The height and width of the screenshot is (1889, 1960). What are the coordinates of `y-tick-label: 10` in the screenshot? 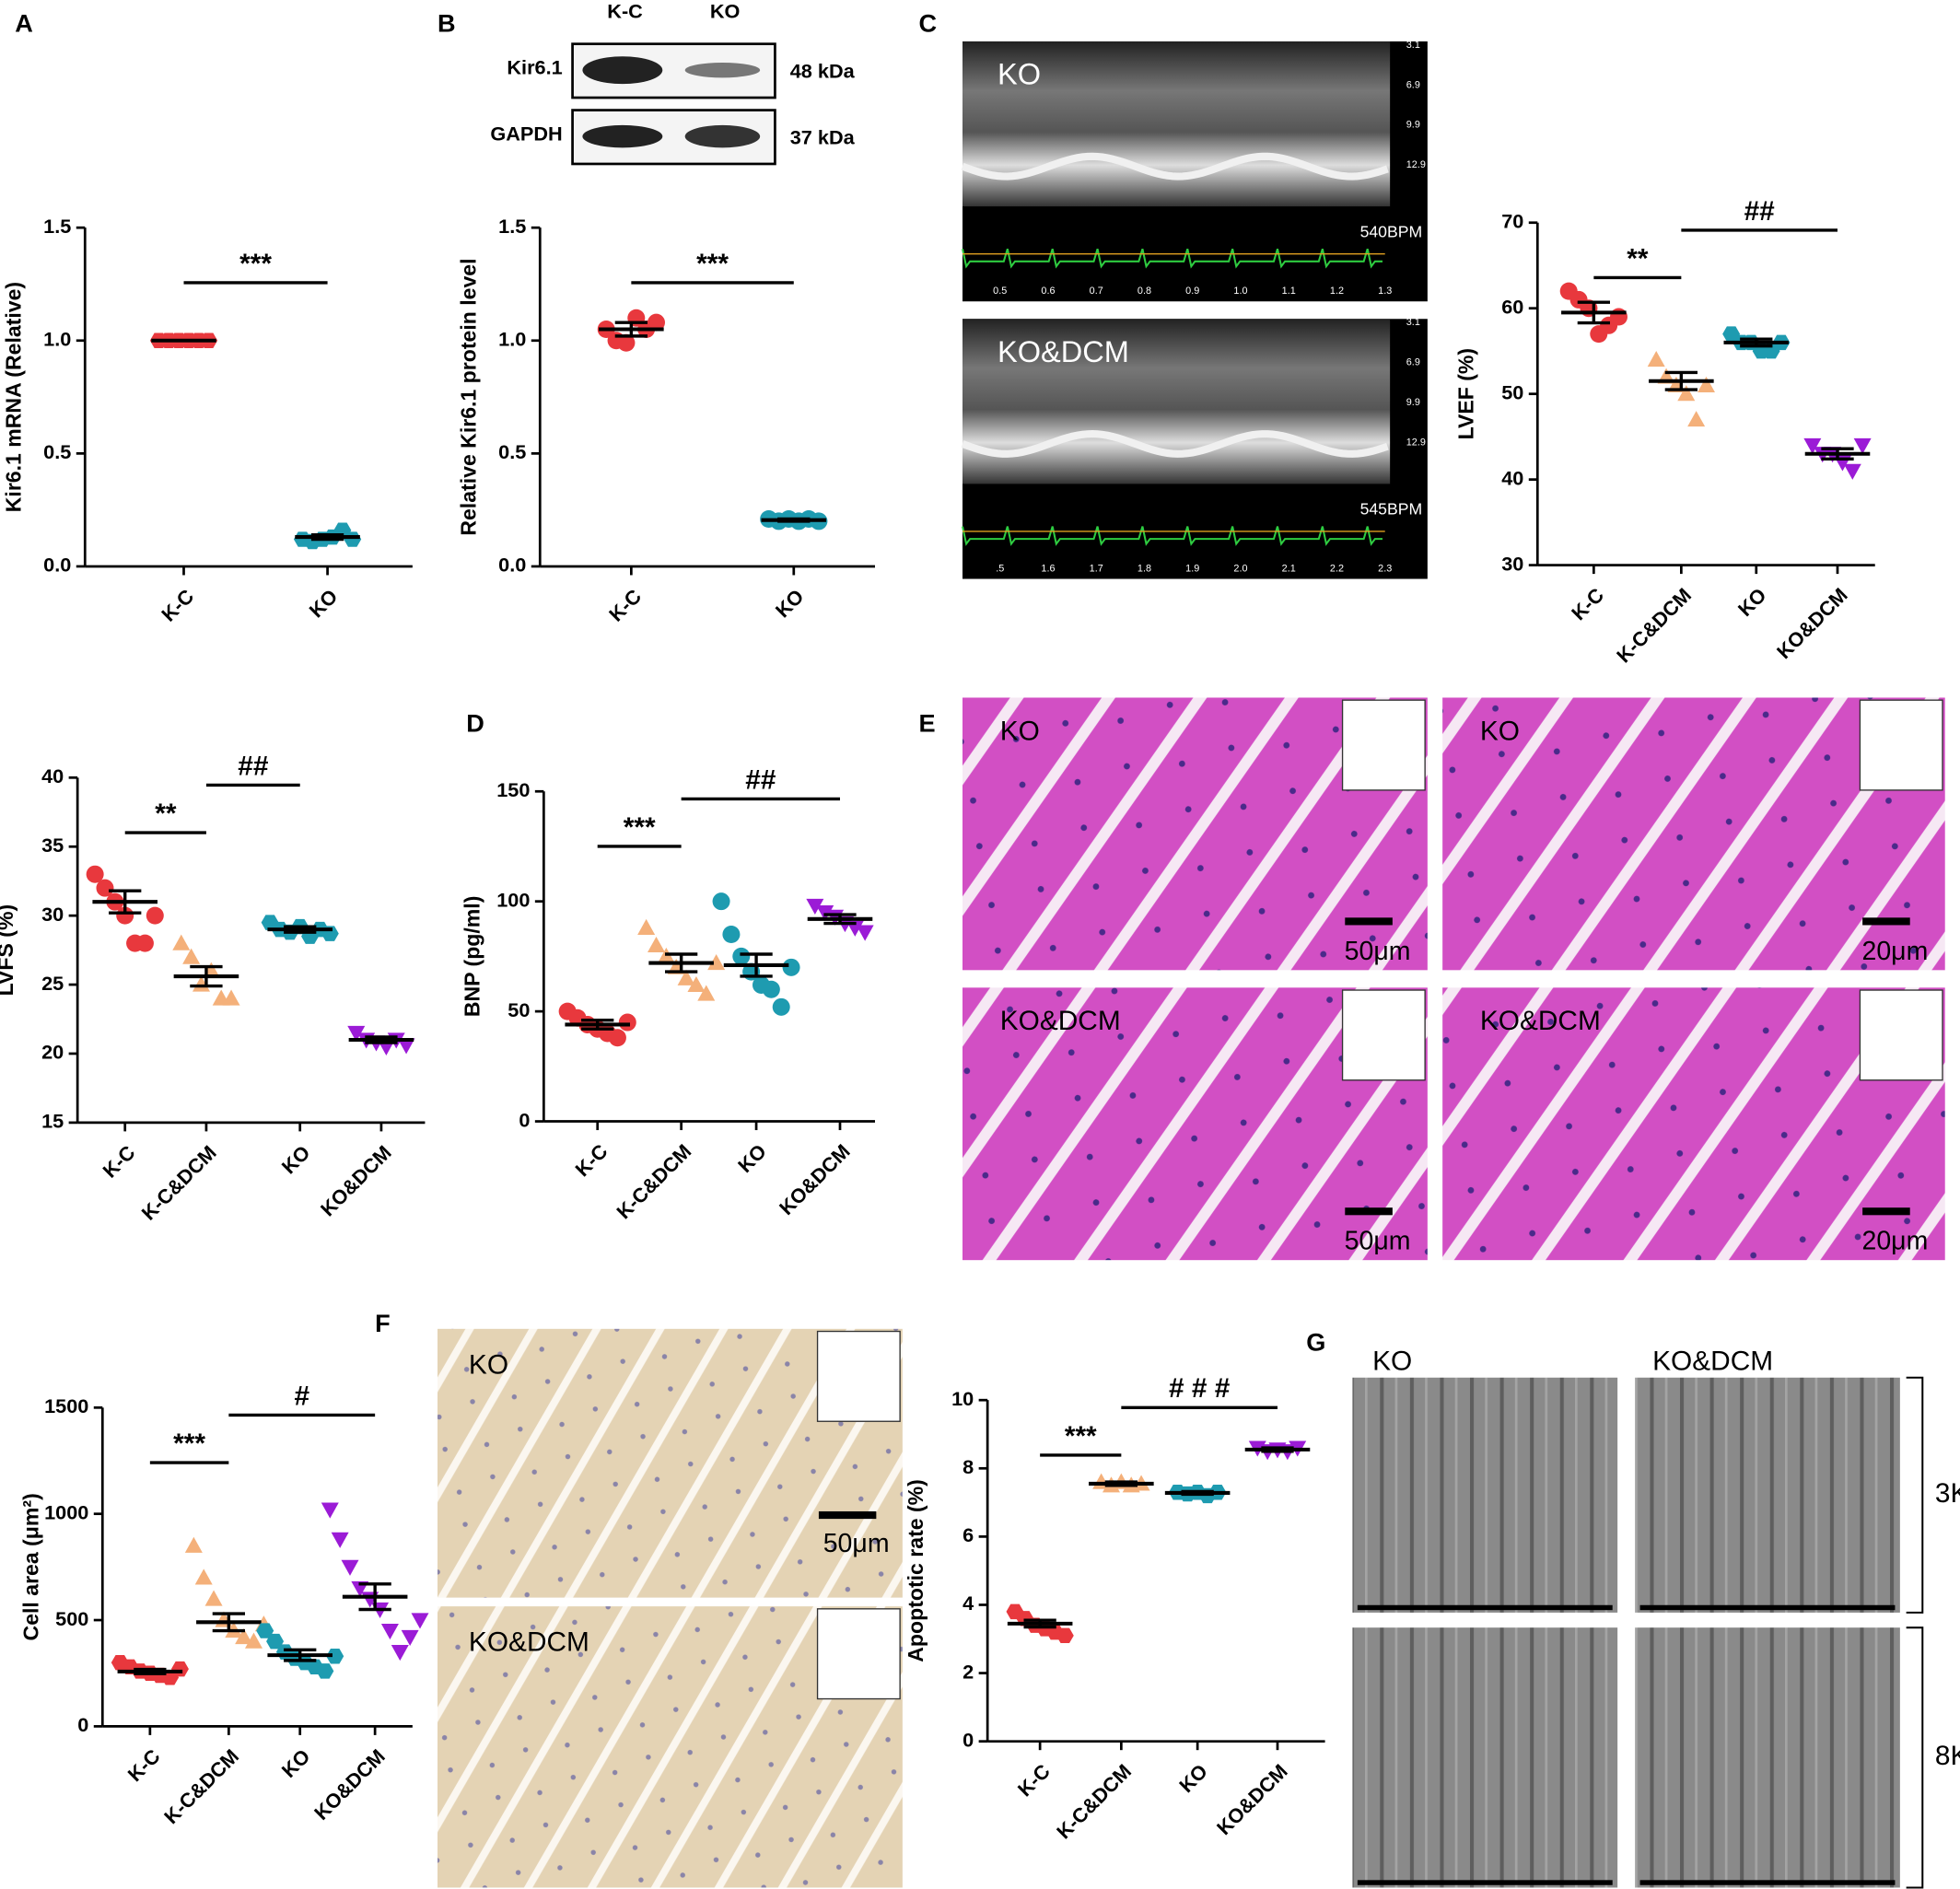 It's located at (962, 1398).